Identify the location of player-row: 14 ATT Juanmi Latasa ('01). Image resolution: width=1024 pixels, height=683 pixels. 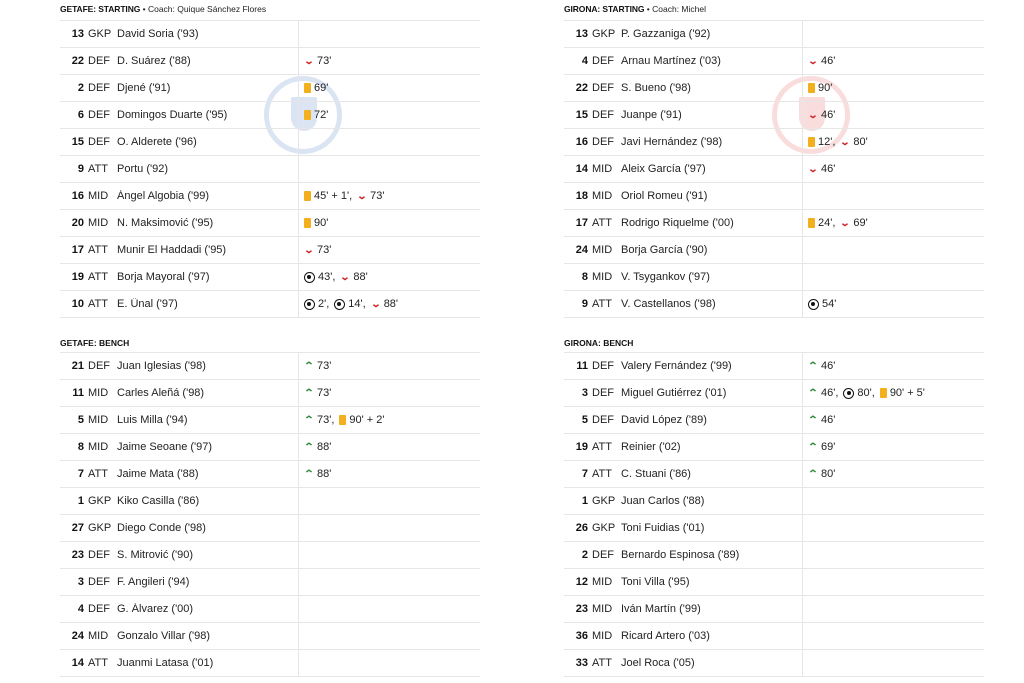
(270, 663).